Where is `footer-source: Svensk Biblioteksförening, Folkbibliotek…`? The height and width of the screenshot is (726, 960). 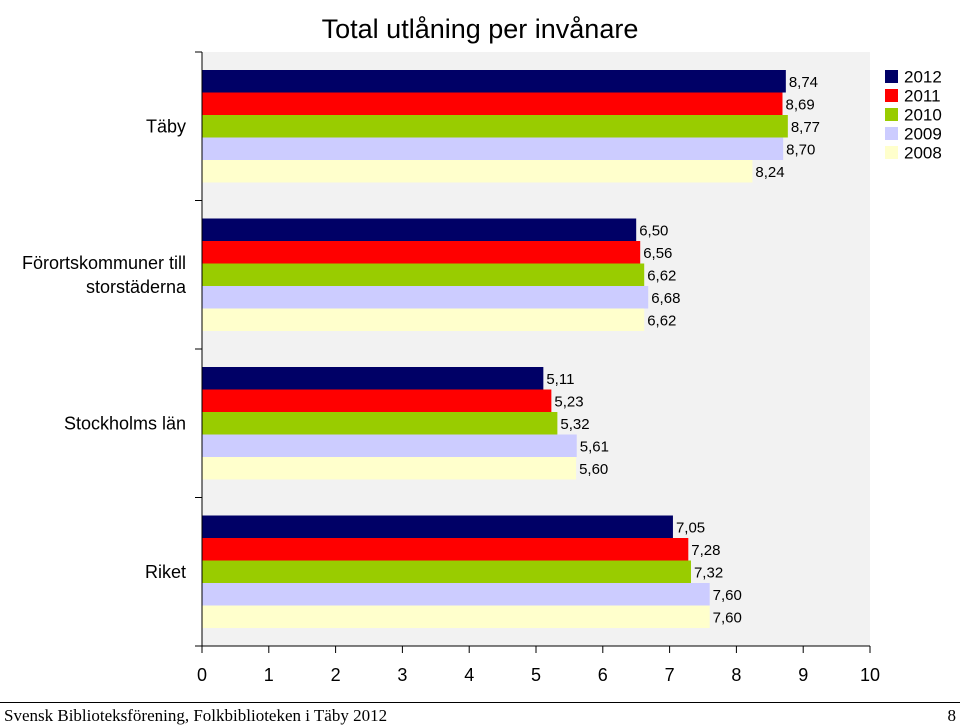
footer-source: Svensk Biblioteksförening, Folkbibliotek… is located at coordinates (196, 715).